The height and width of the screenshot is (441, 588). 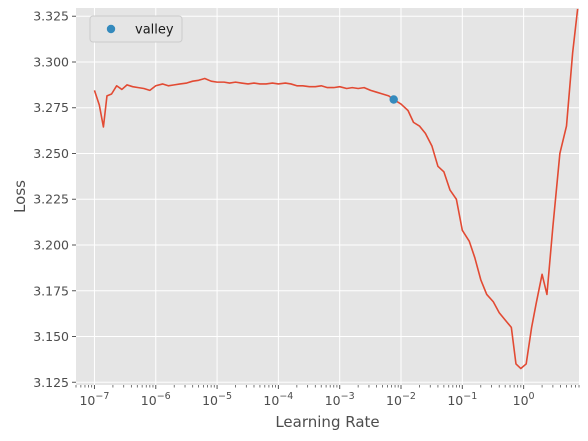 I want to click on x-axis-title: Learning Rate, so click(x=327, y=422).